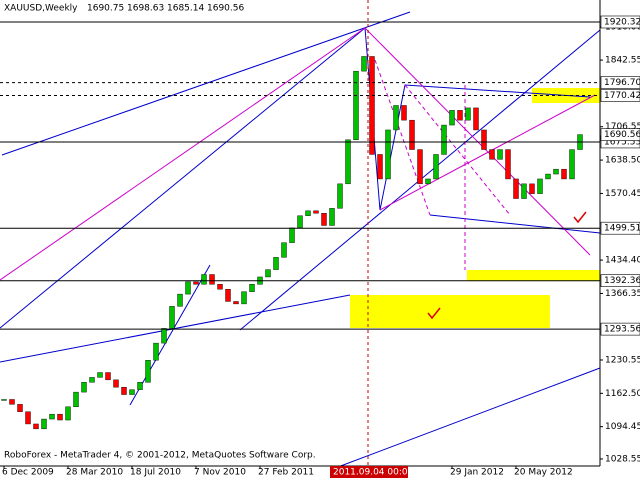  What do you see at coordinates (145, 9) in the screenshot?
I see `high: 1698.63` at bounding box center [145, 9].